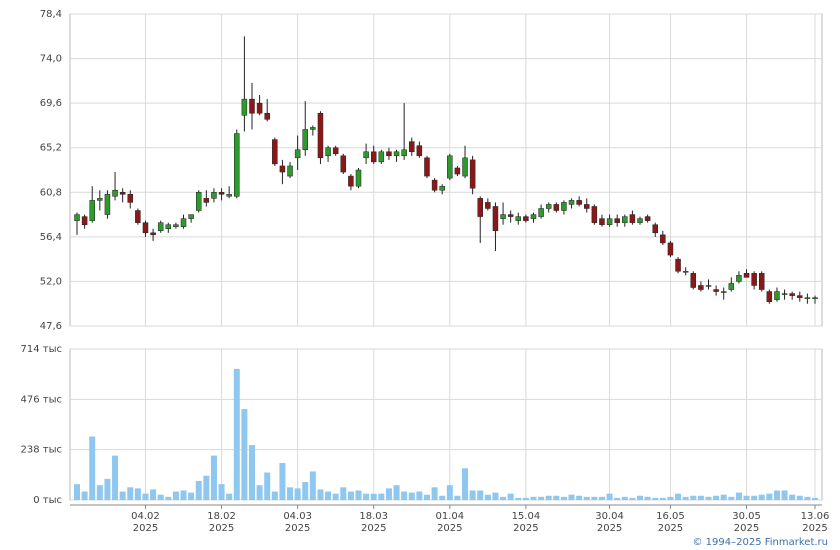 The height and width of the screenshot is (550, 840). Describe the element at coordinates (51, 326) in the screenshot. I see `y-tick-label: 47,6` at that location.